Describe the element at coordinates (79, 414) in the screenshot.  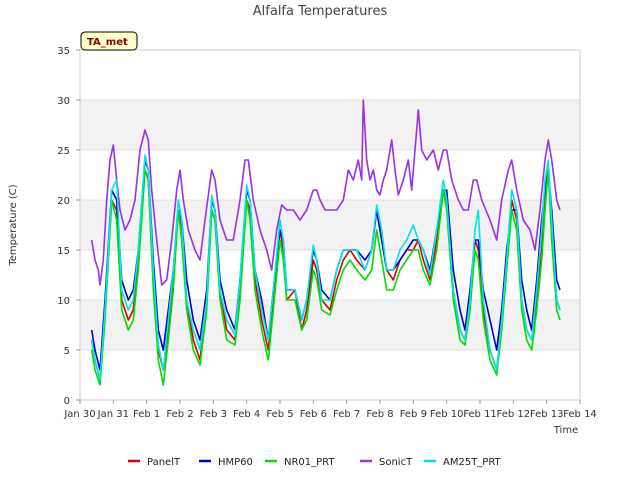
I see `x-tick-label: Jan 30` at that location.